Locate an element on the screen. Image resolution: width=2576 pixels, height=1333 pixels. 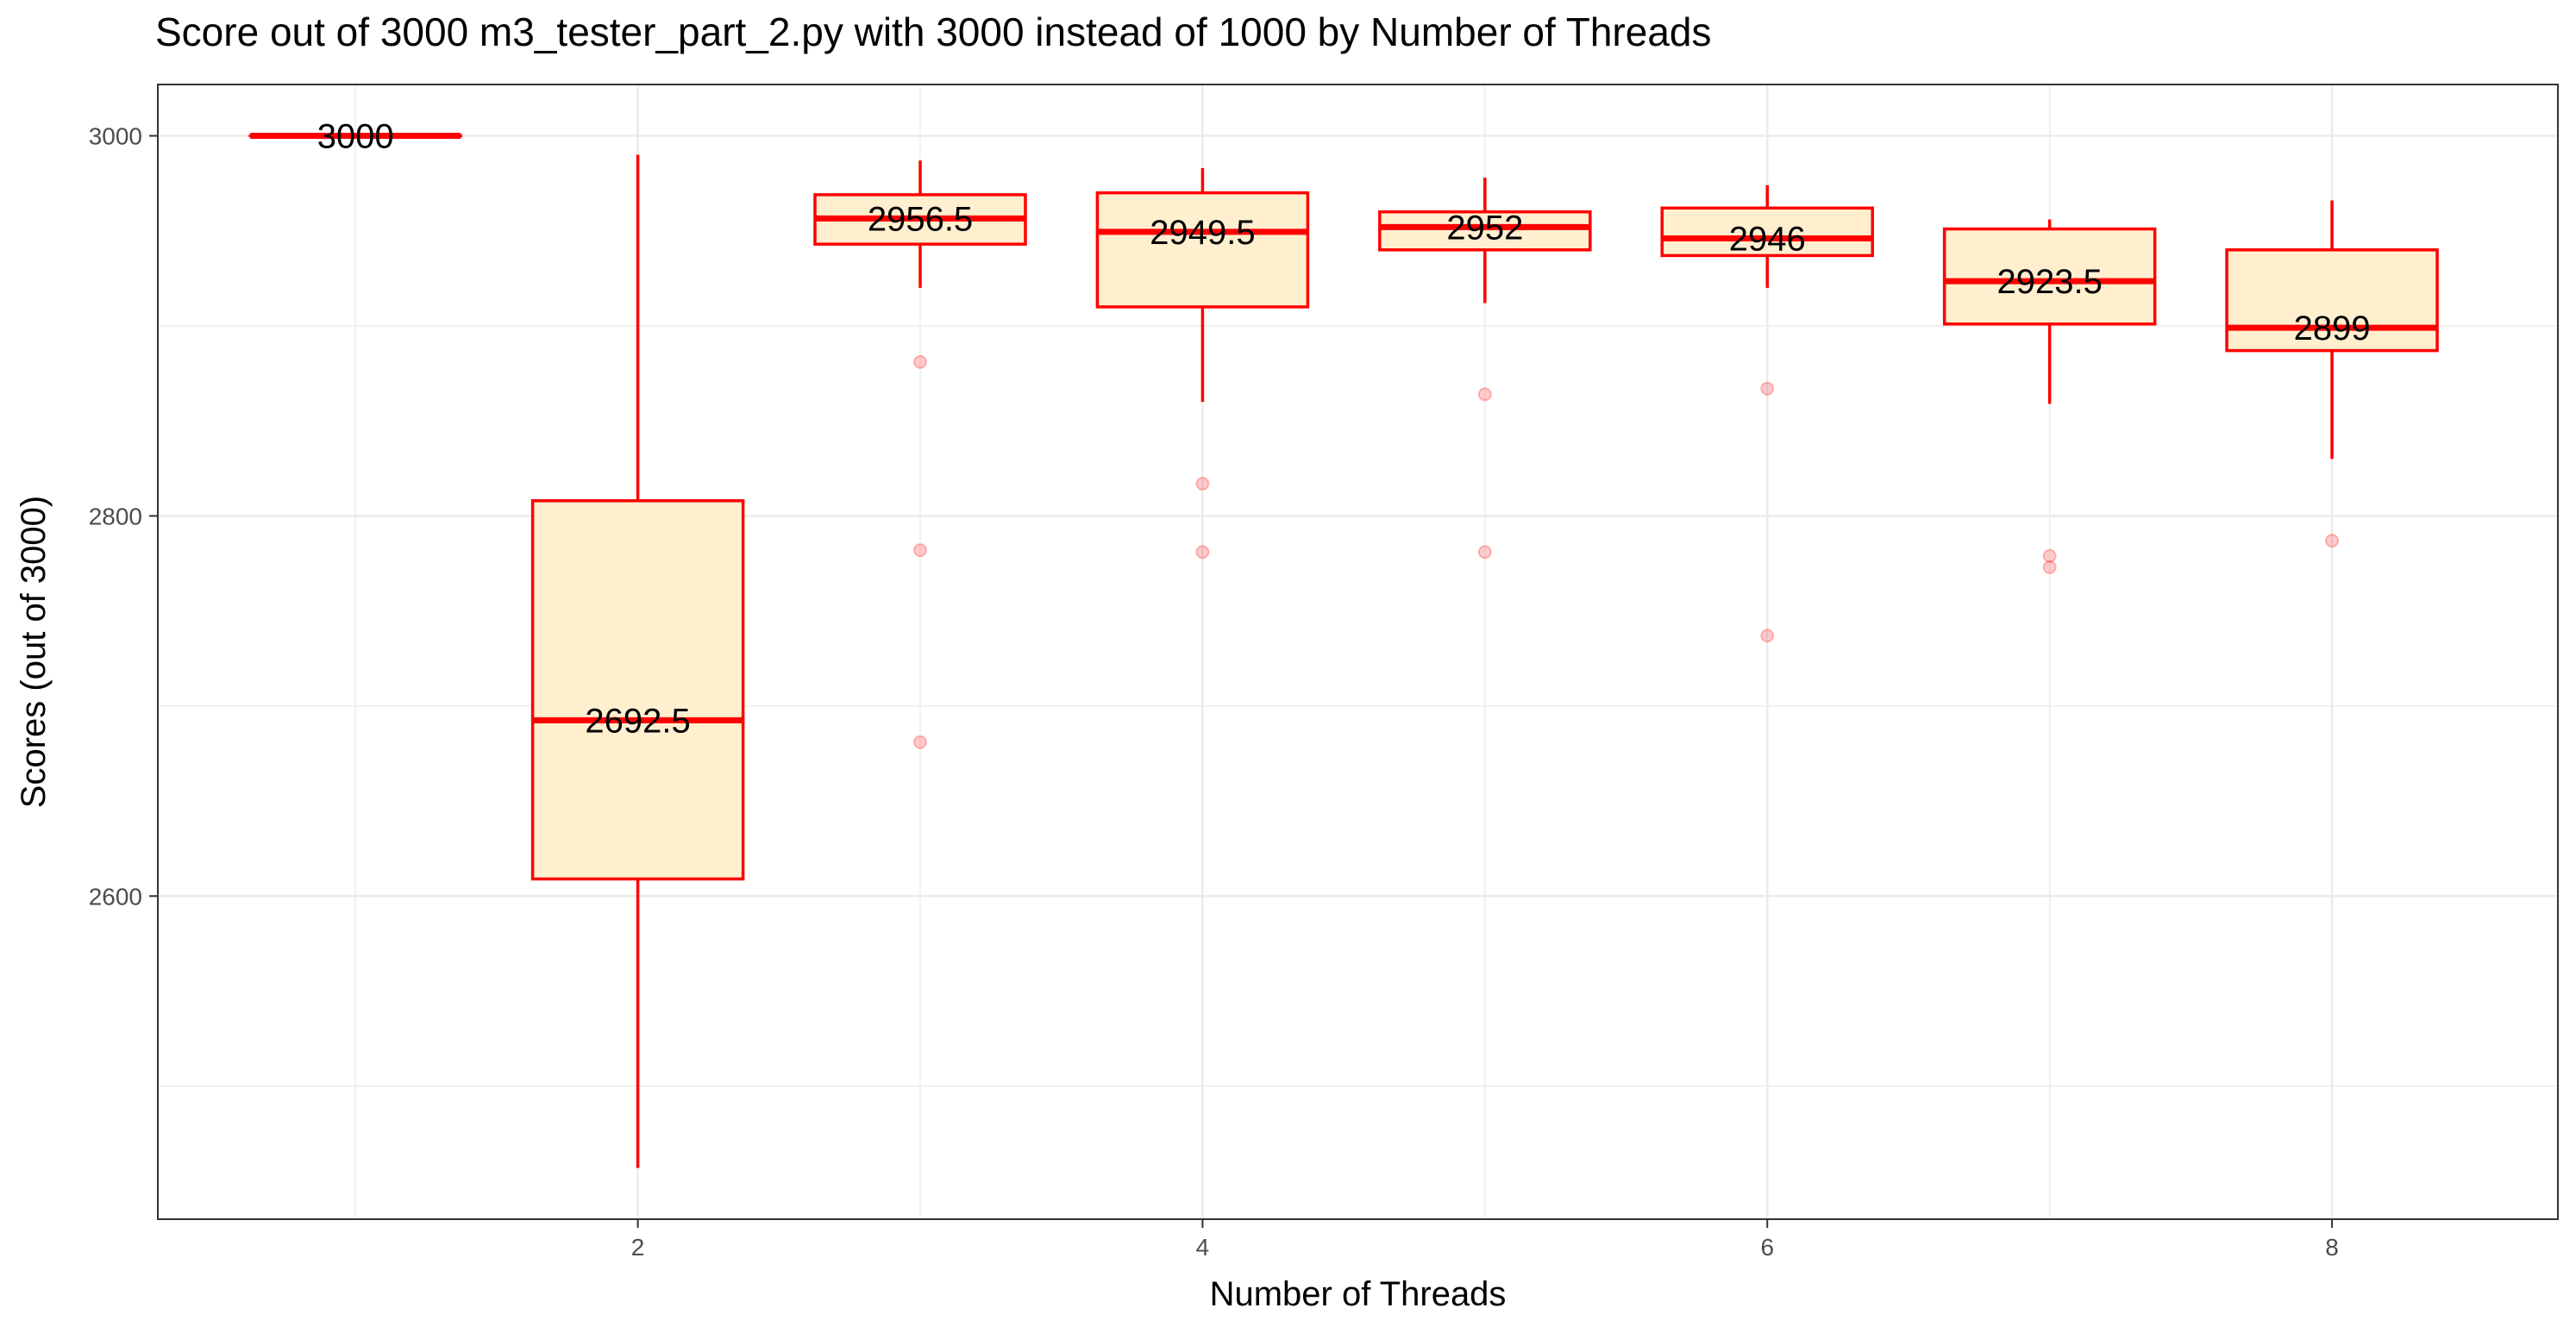
box-group: 2949.5 is located at coordinates (1202, 364).